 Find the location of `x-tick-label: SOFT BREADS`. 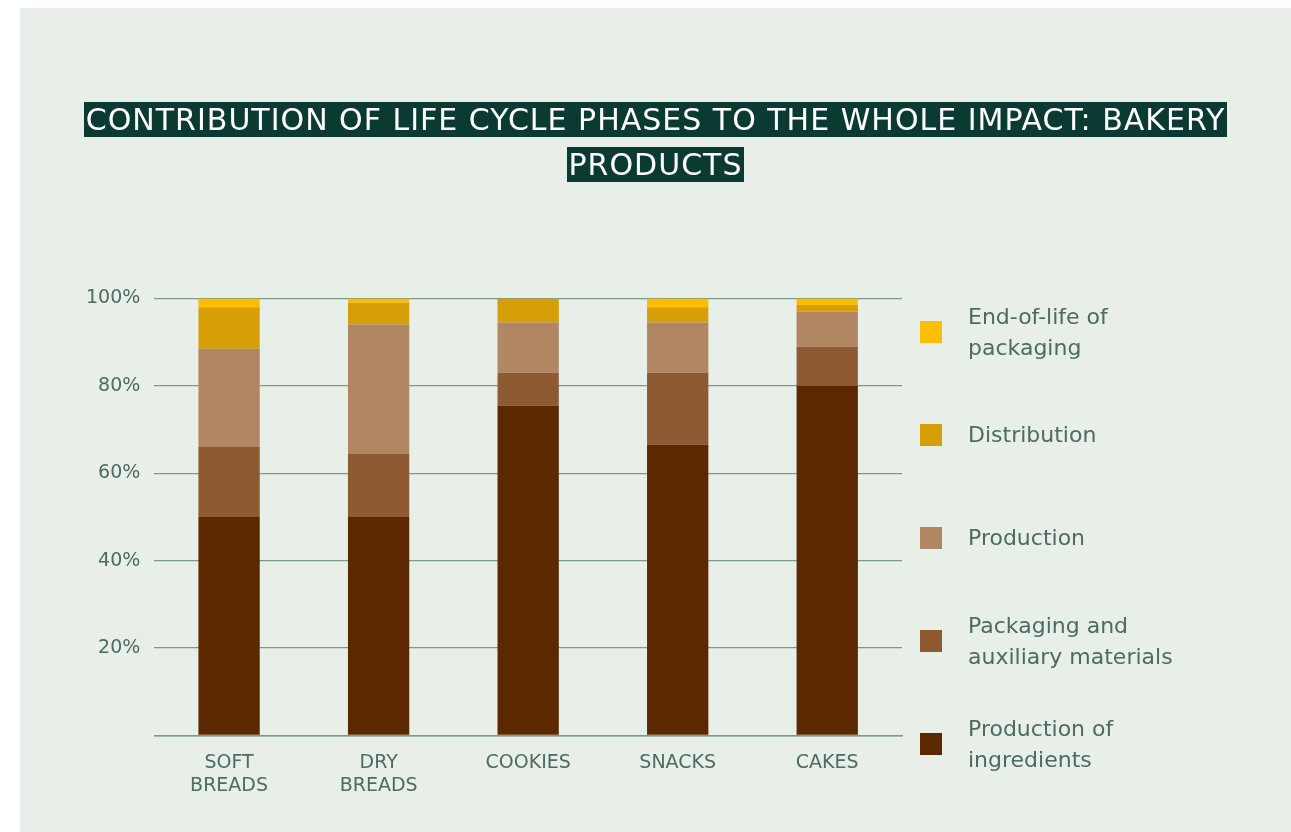

x-tick-label: SOFT BREADS is located at coordinates (229, 772).